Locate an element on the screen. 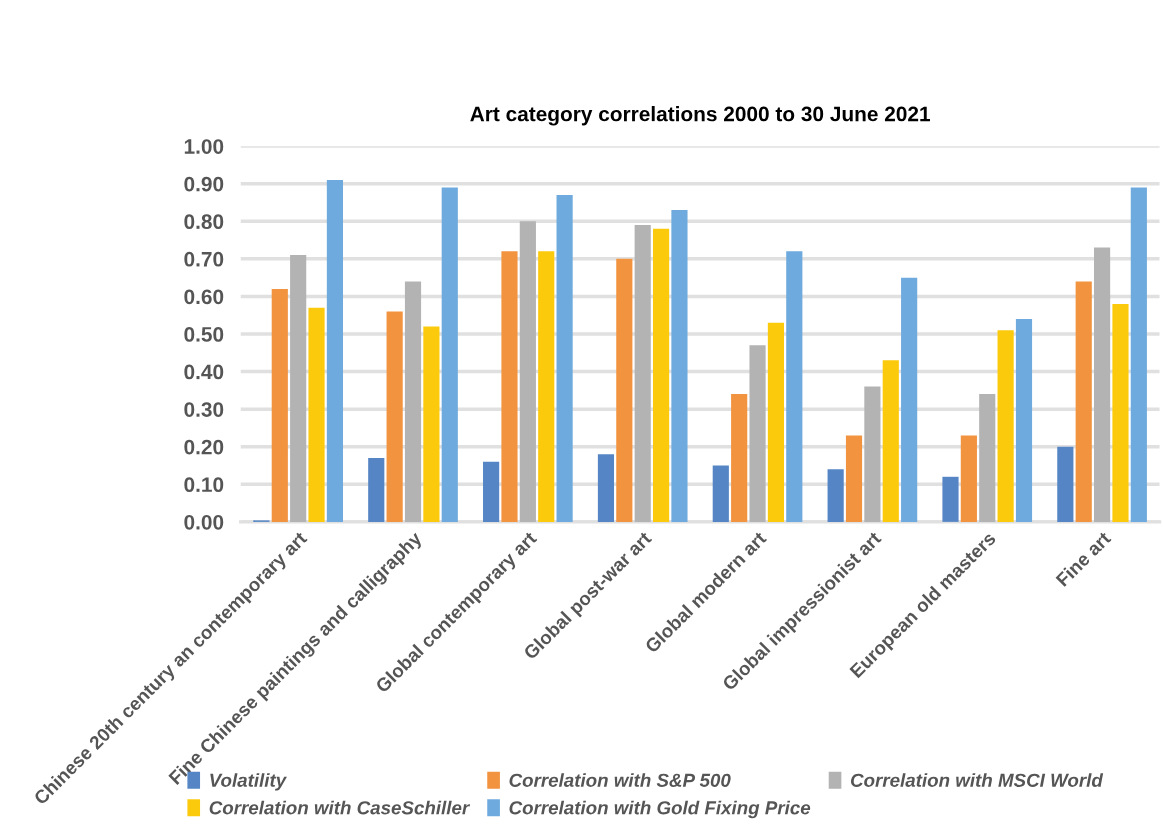 The width and height of the screenshot is (1163, 835). legend-label: Correlation with Gold Fixing Price is located at coordinates (660, 809).